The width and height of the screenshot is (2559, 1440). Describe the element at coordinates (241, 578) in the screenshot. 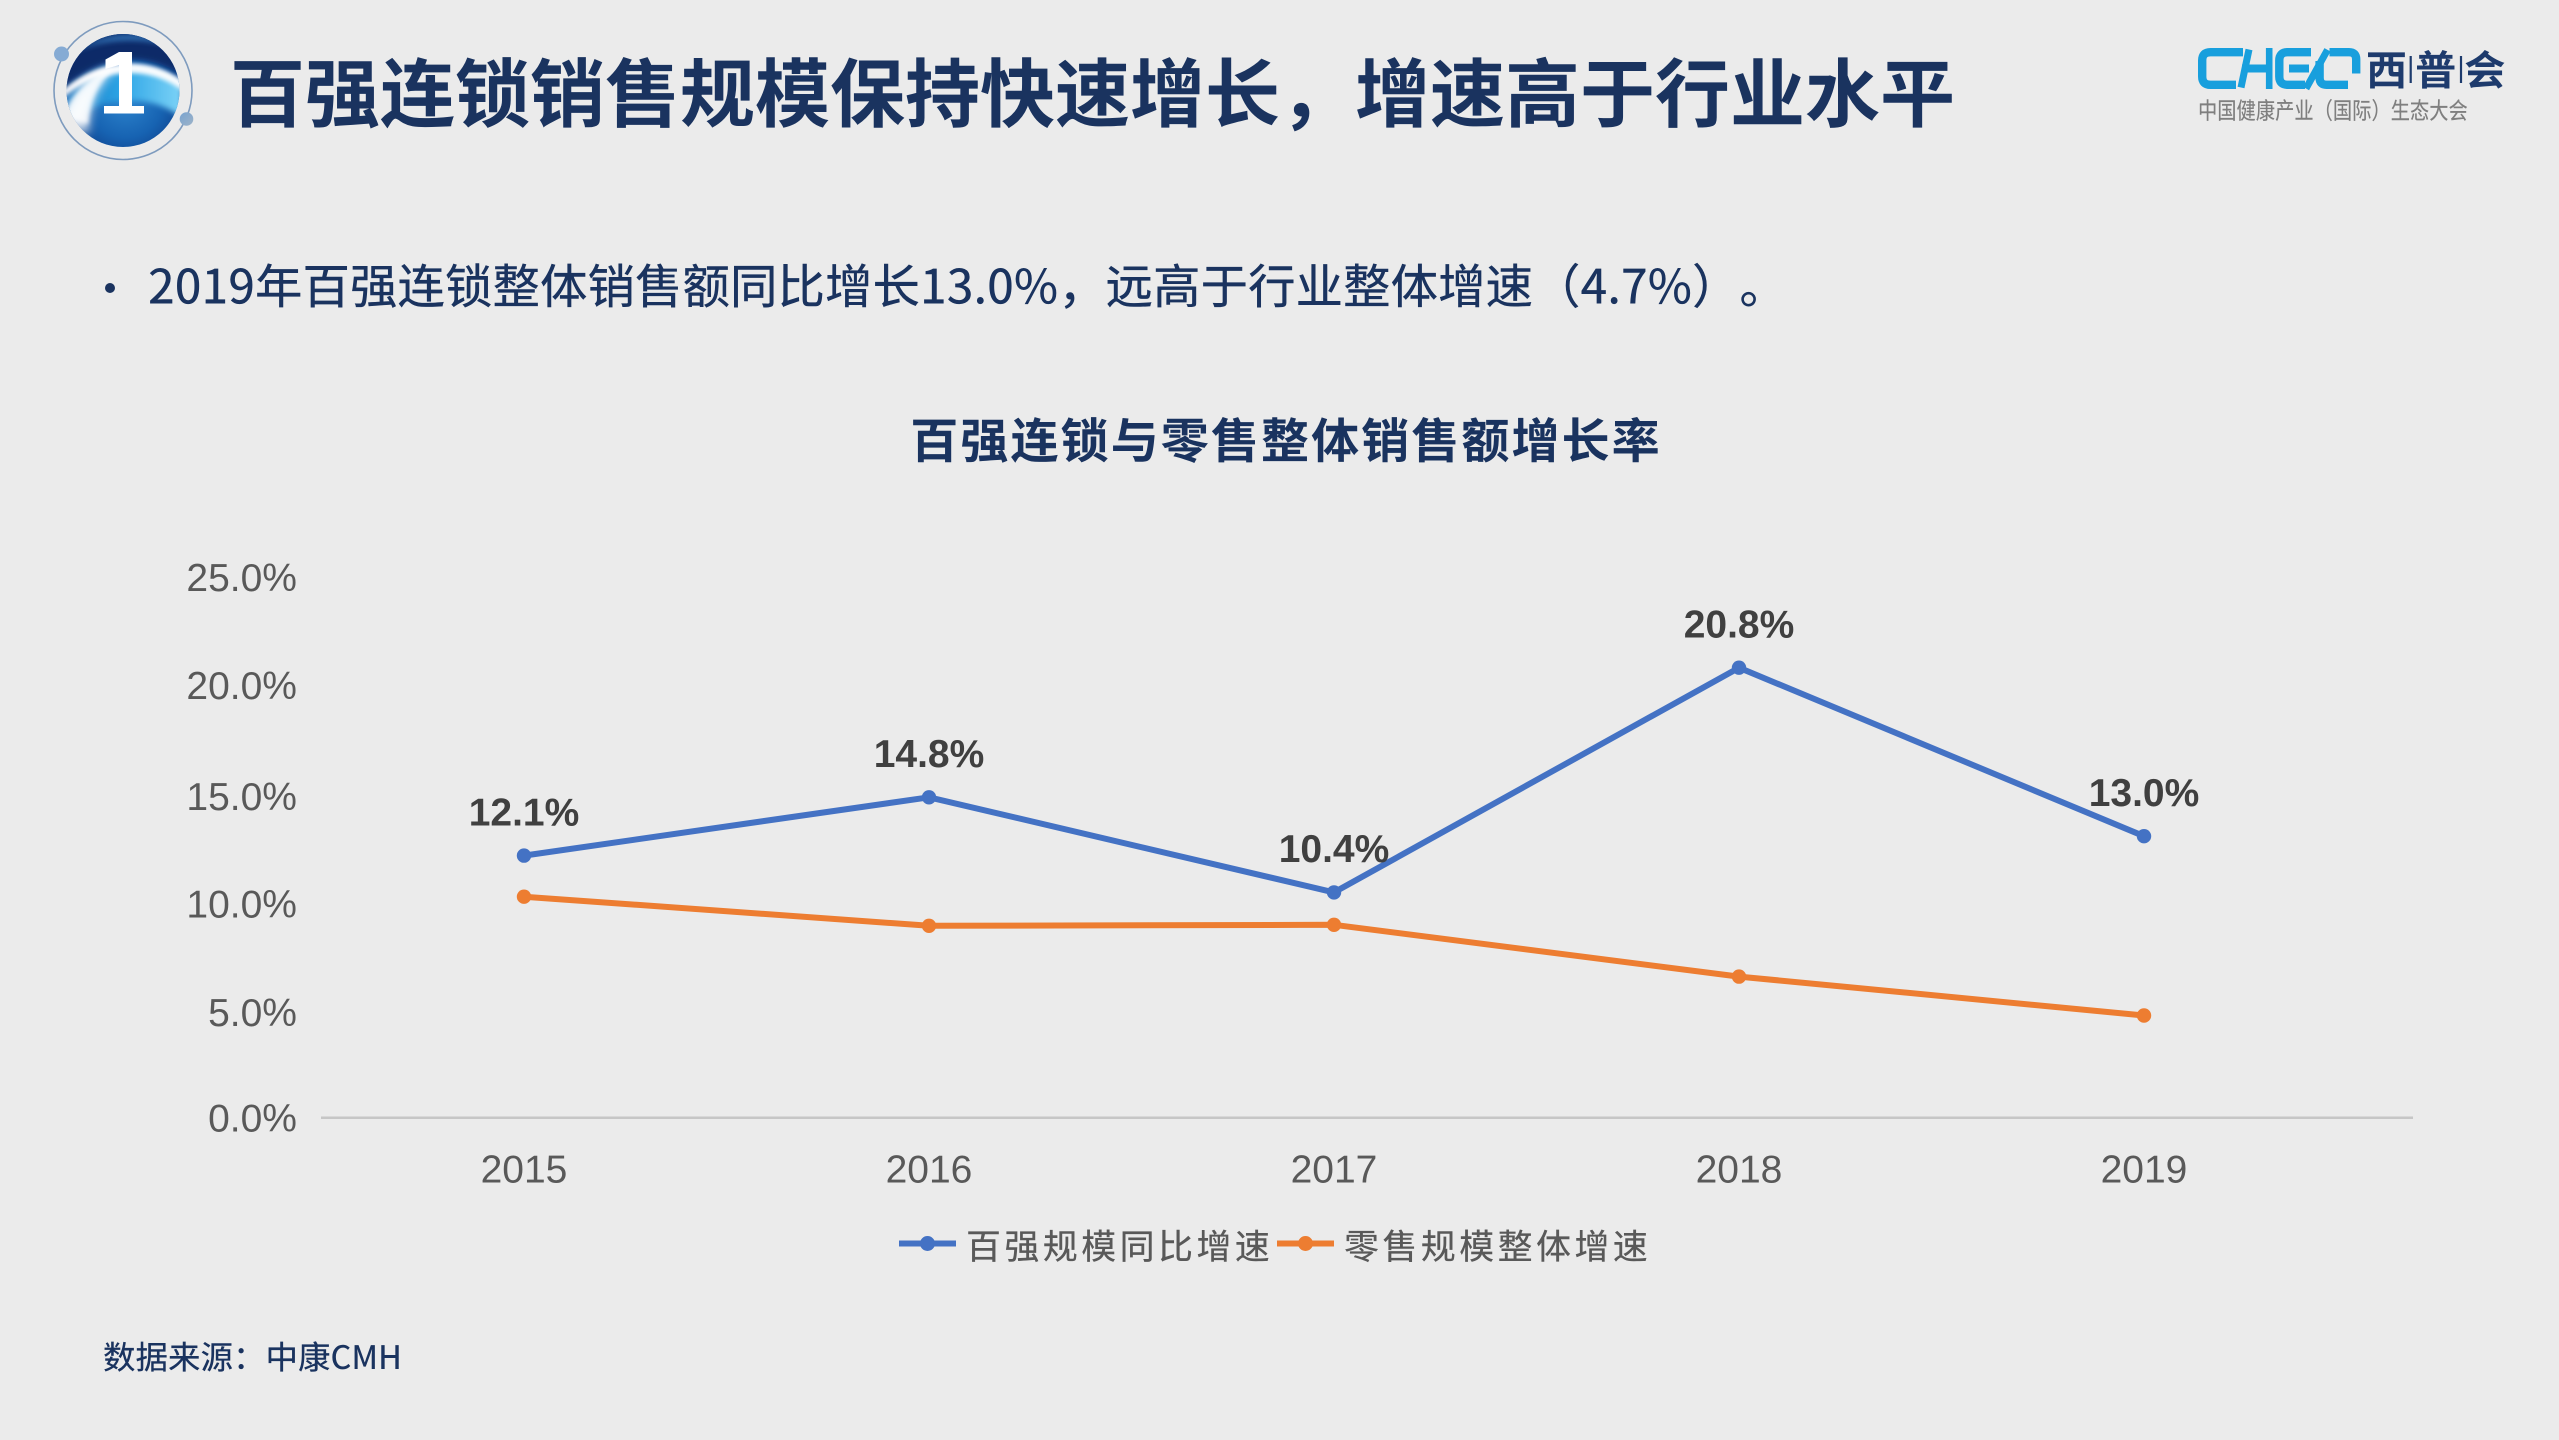

I see `svg-text: 25.0%` at that location.